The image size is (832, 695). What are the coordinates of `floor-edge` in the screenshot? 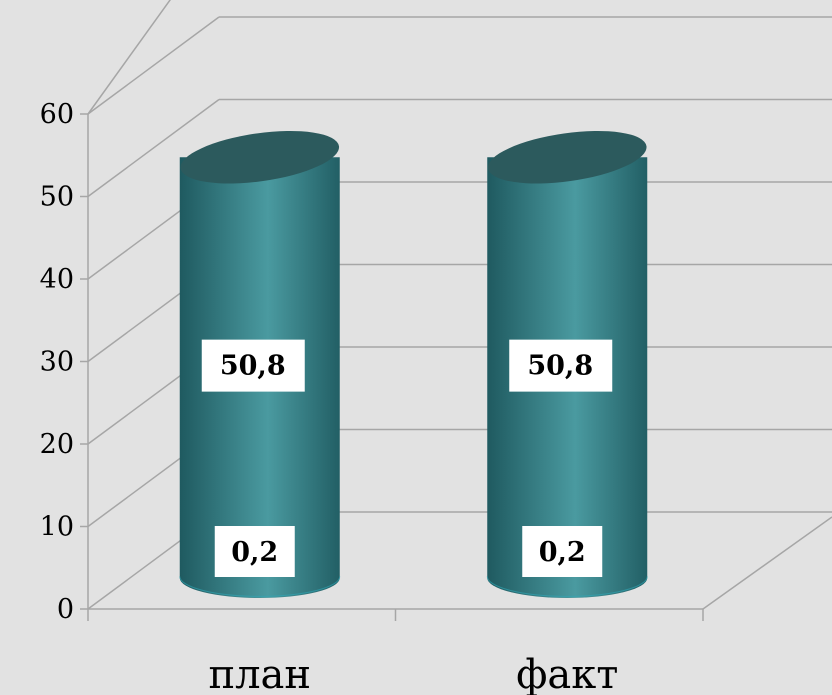 It's located at (767, 563).